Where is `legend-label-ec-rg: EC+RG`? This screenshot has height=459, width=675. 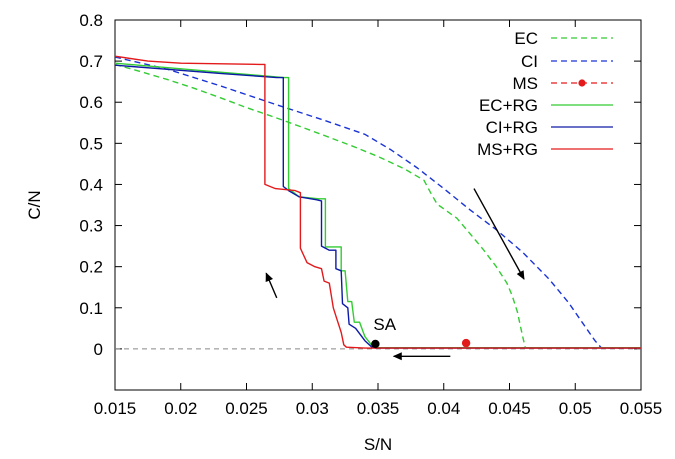 legend-label-ec-rg: EC+RG is located at coordinates (508, 105).